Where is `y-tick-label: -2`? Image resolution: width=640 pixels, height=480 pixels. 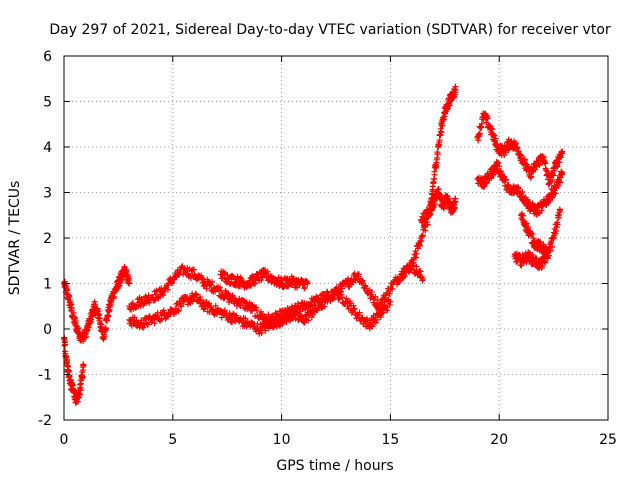 y-tick-label: -2 is located at coordinates (45, 421).